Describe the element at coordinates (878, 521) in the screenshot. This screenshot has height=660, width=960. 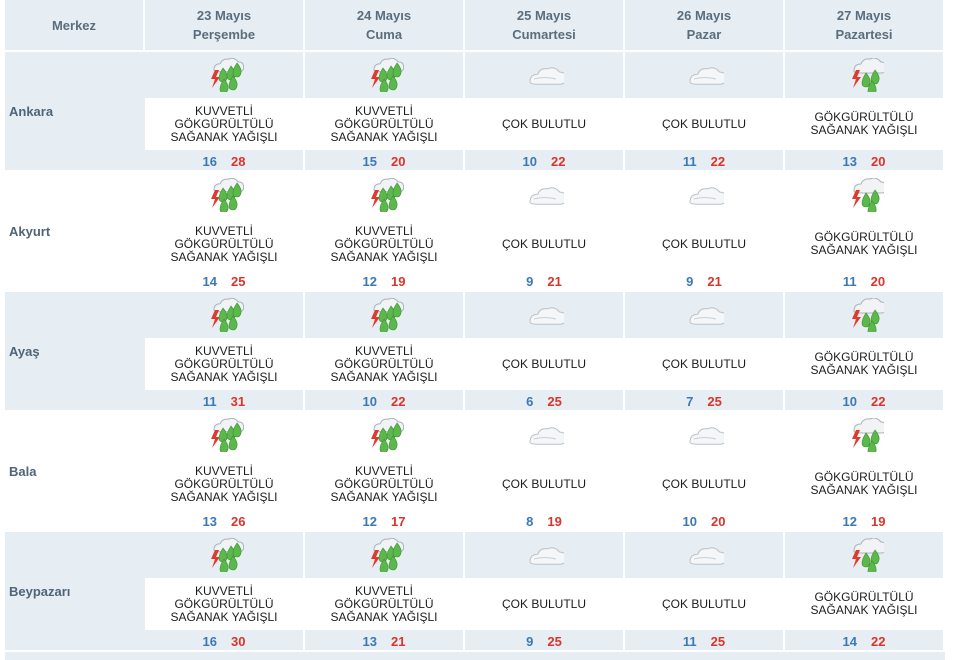
I see `temp-max: 19` at that location.